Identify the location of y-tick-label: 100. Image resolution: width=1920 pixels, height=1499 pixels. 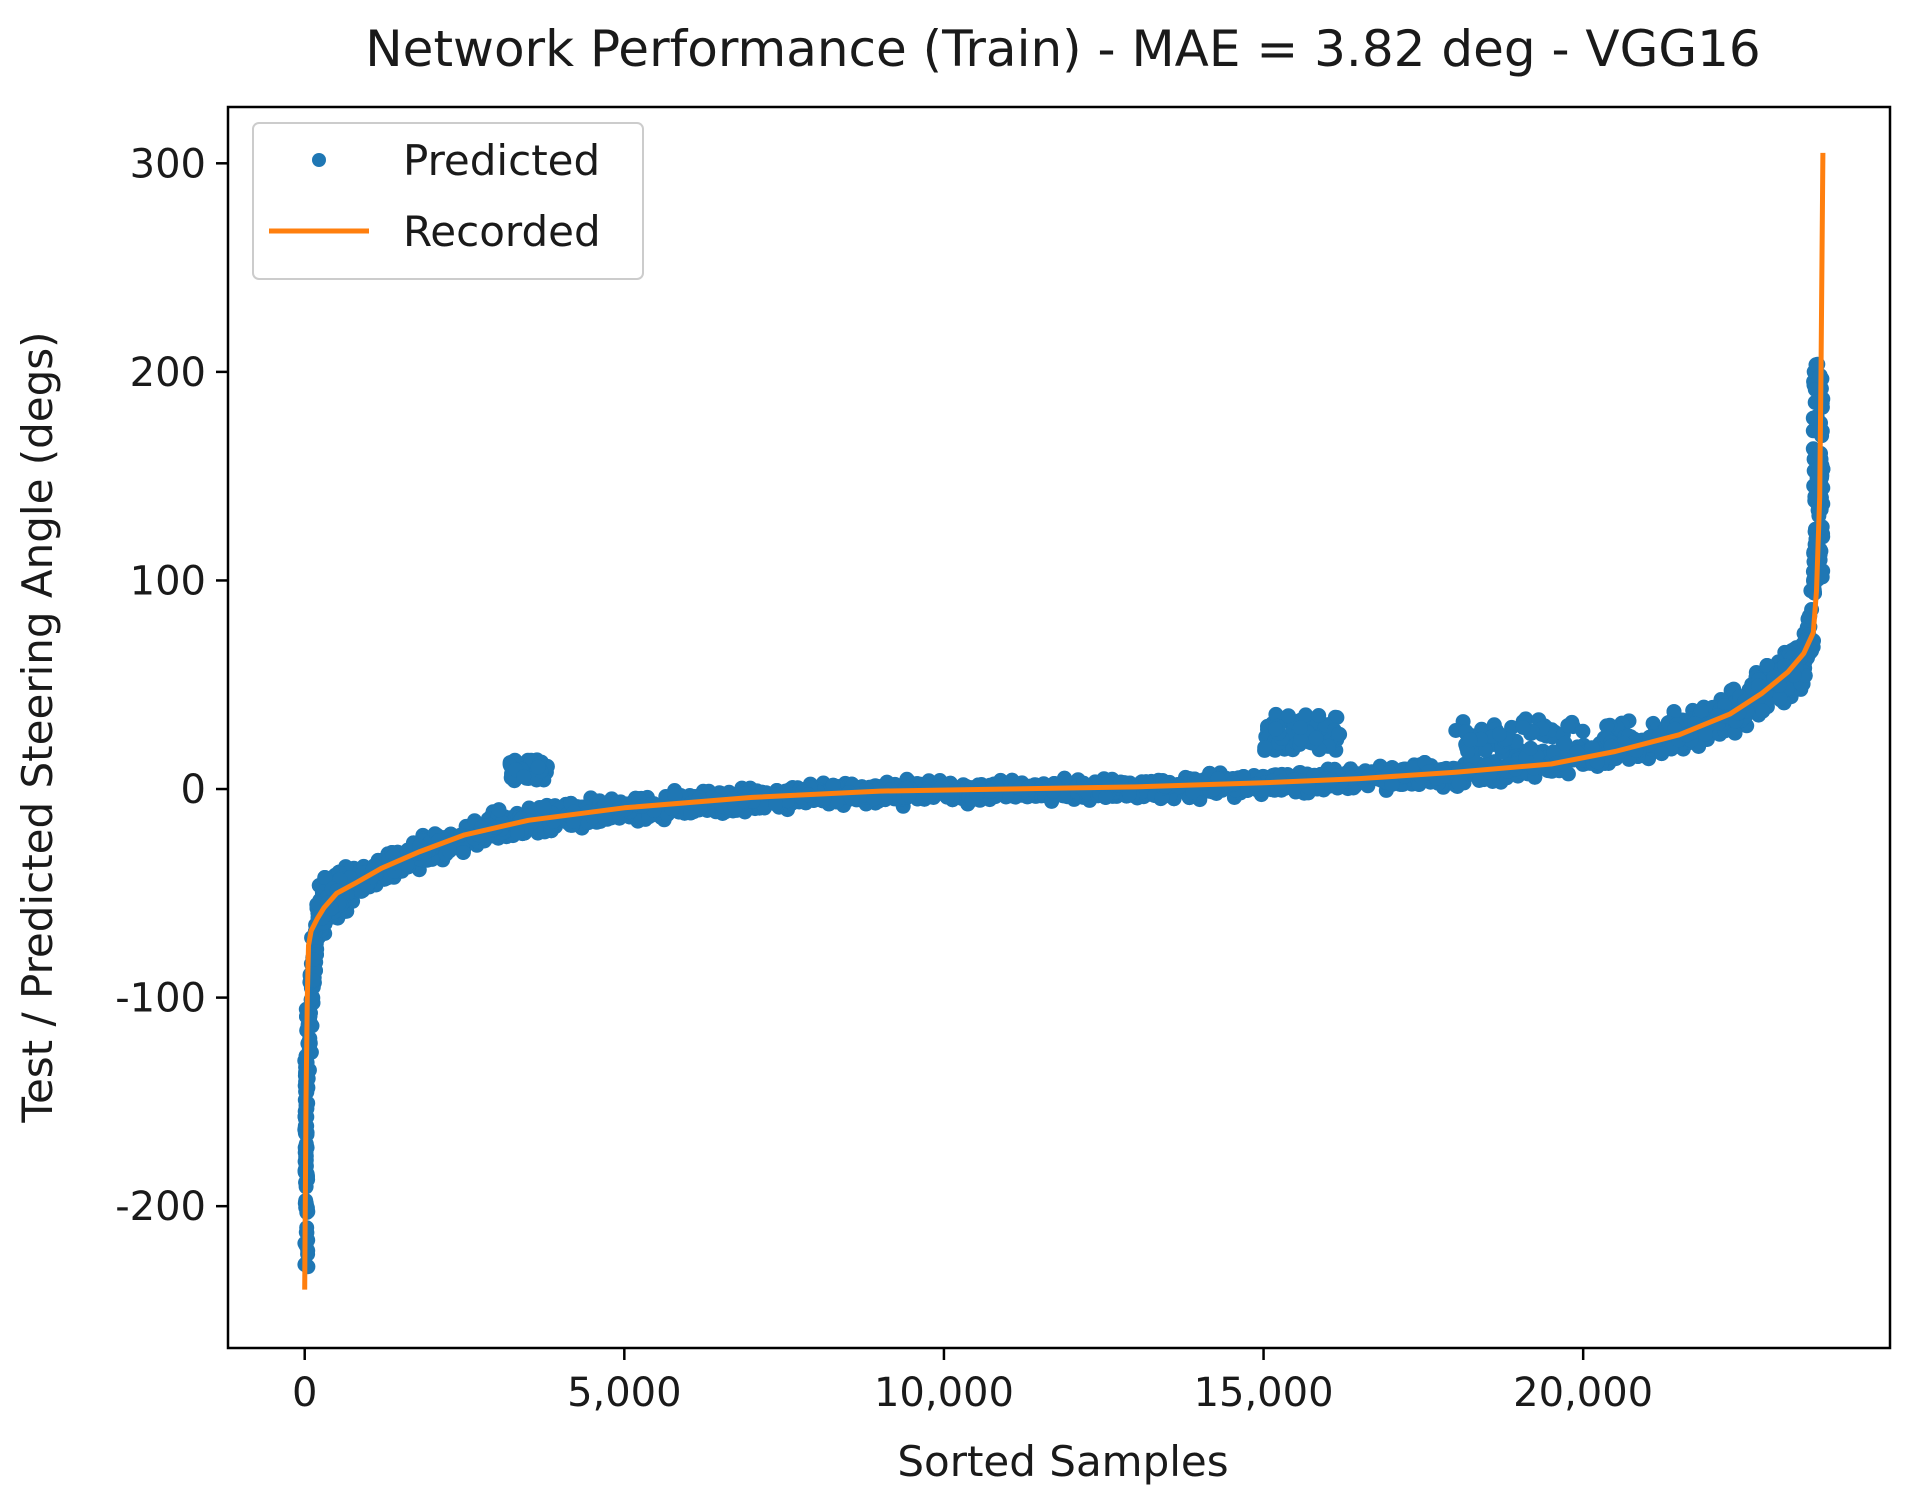
(168, 581).